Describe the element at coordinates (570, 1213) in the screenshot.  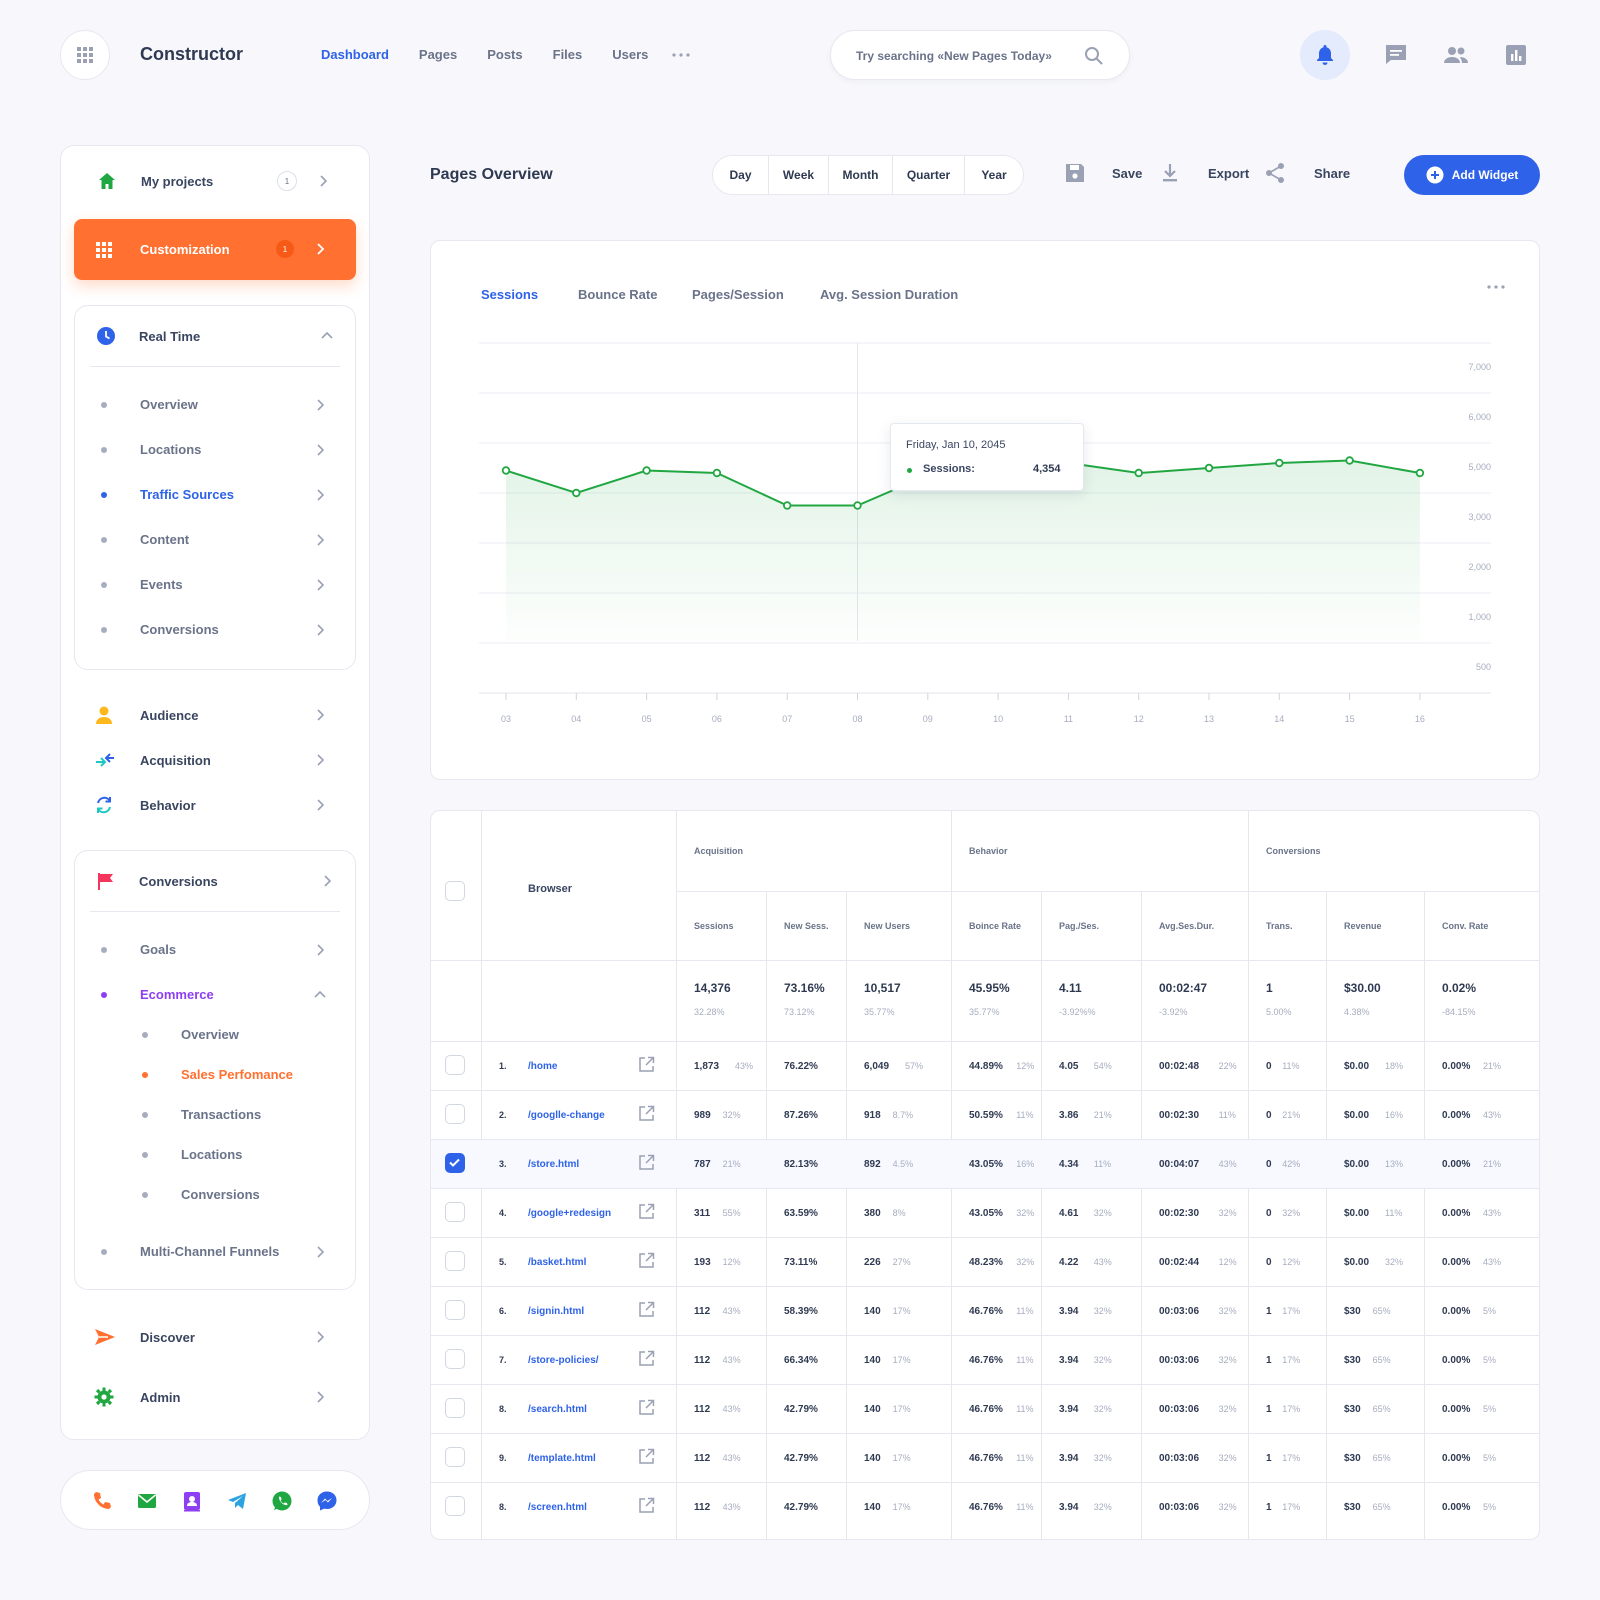
I see `page-link: /google+redesign` at that location.